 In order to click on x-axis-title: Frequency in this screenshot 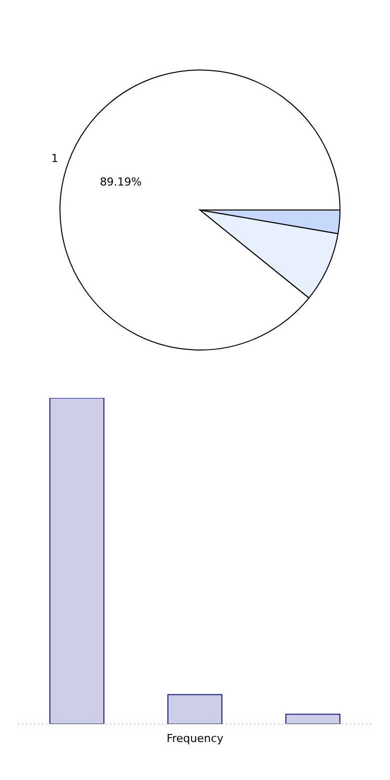, I will do `click(195, 738)`.